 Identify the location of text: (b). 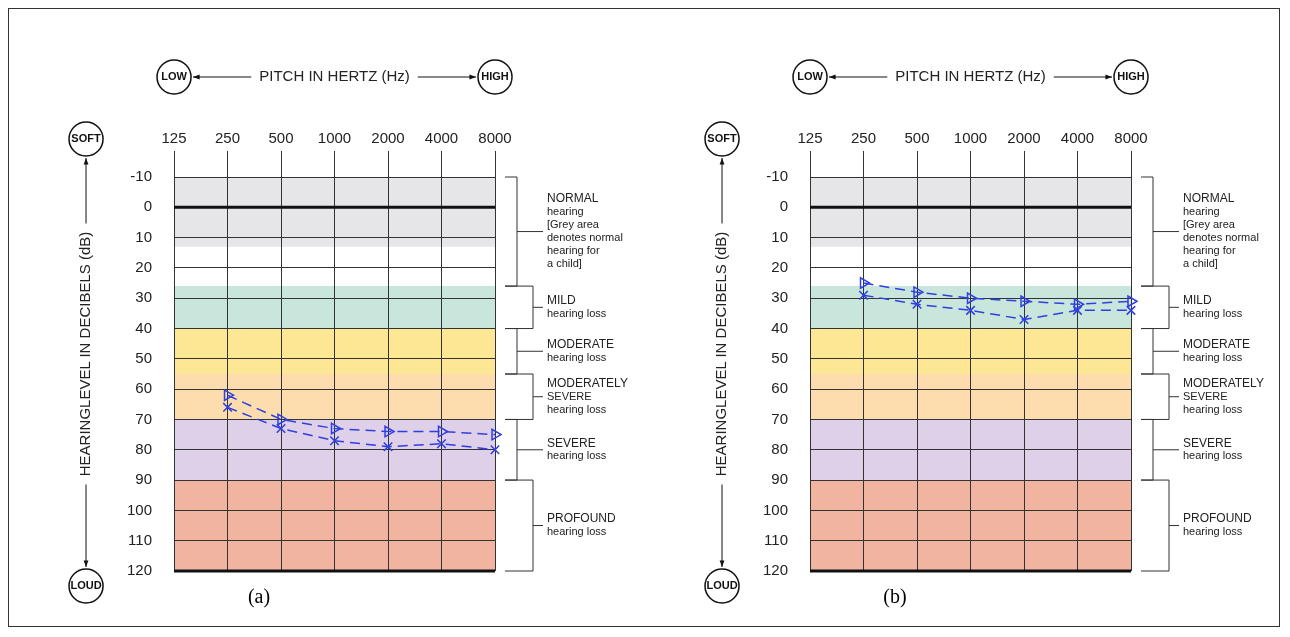
(895, 596).